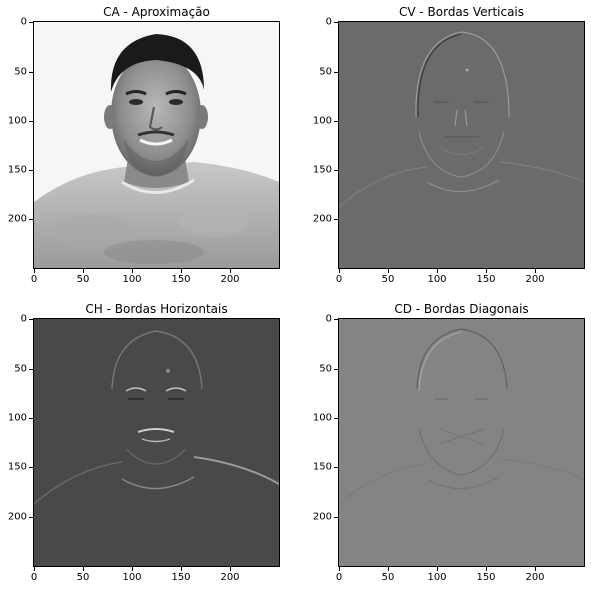 The width and height of the screenshot is (591, 590). I want to click on subplot-title: CA - Aproximação, so click(156, 12).